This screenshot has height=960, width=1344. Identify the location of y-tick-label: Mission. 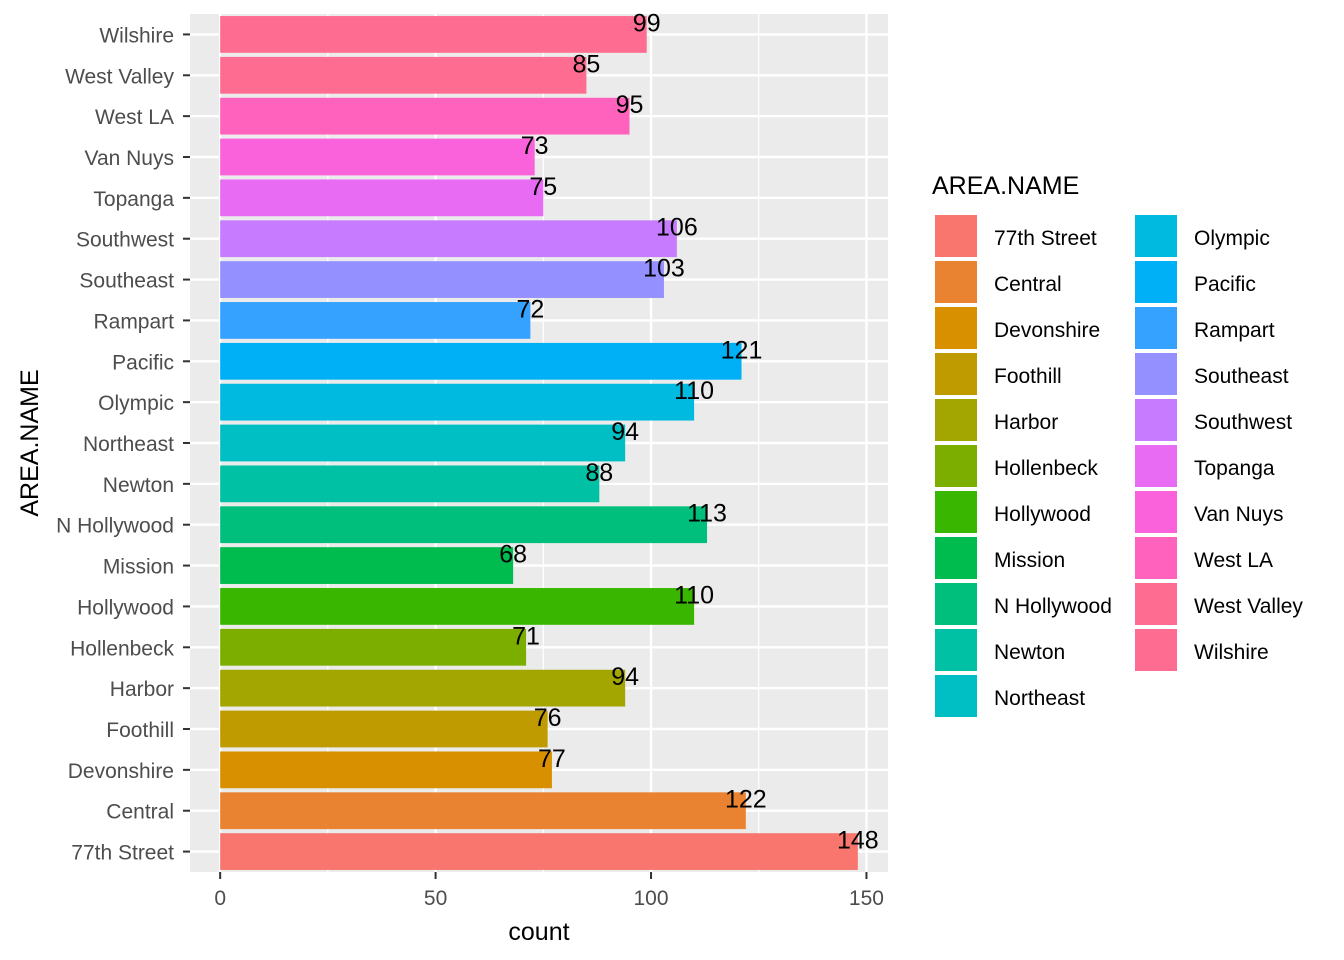
(138, 567).